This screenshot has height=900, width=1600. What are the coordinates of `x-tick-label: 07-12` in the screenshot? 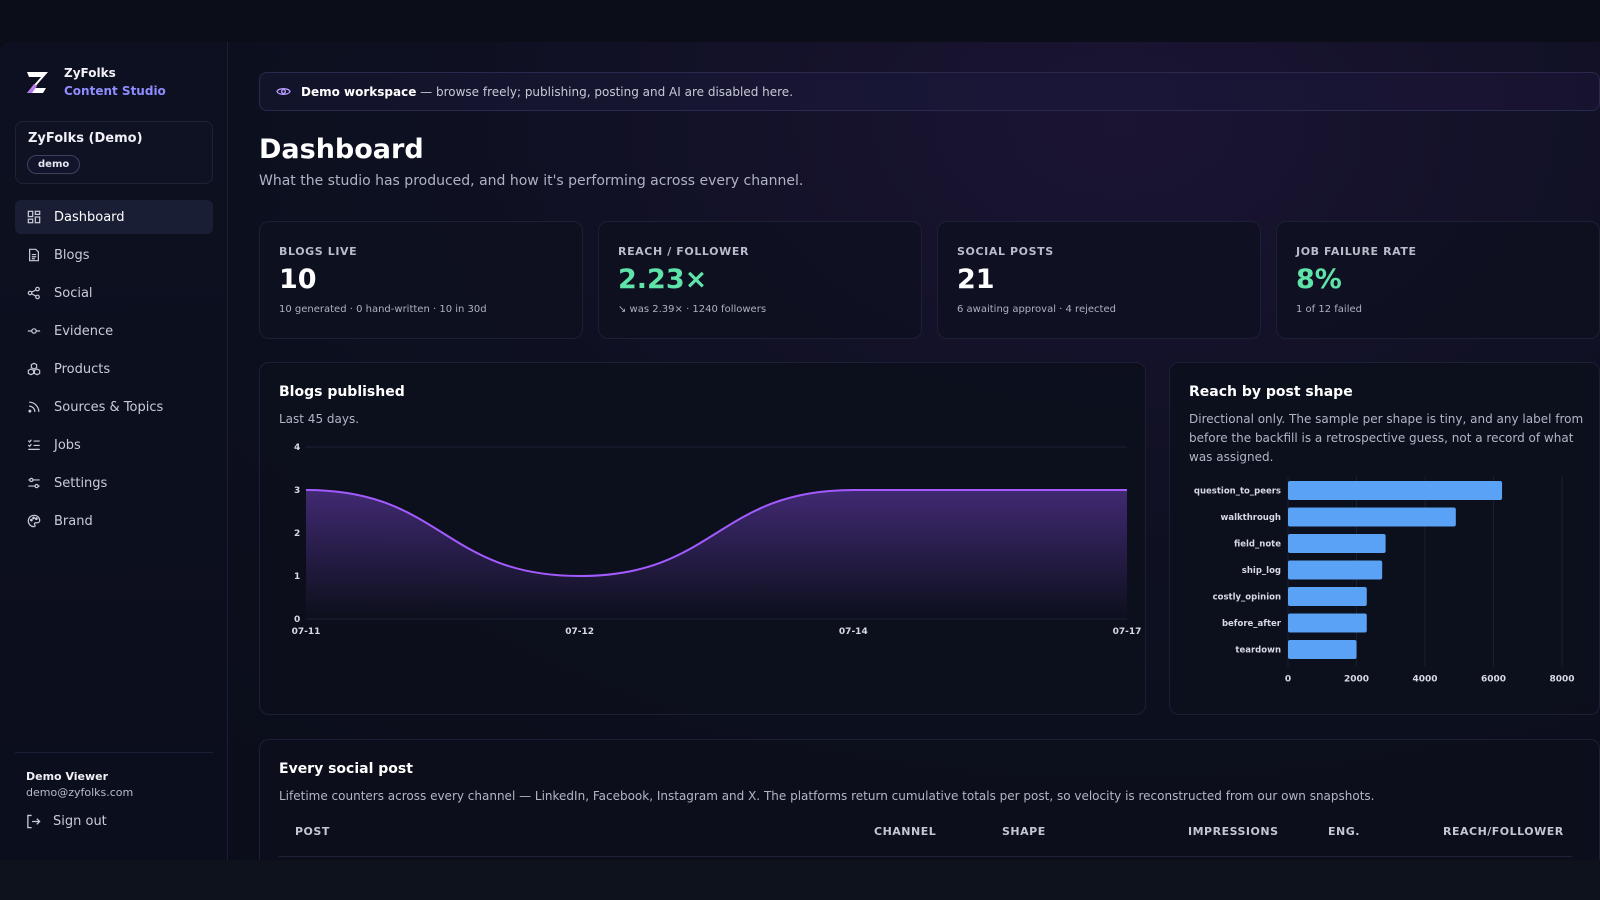 It's located at (579, 632).